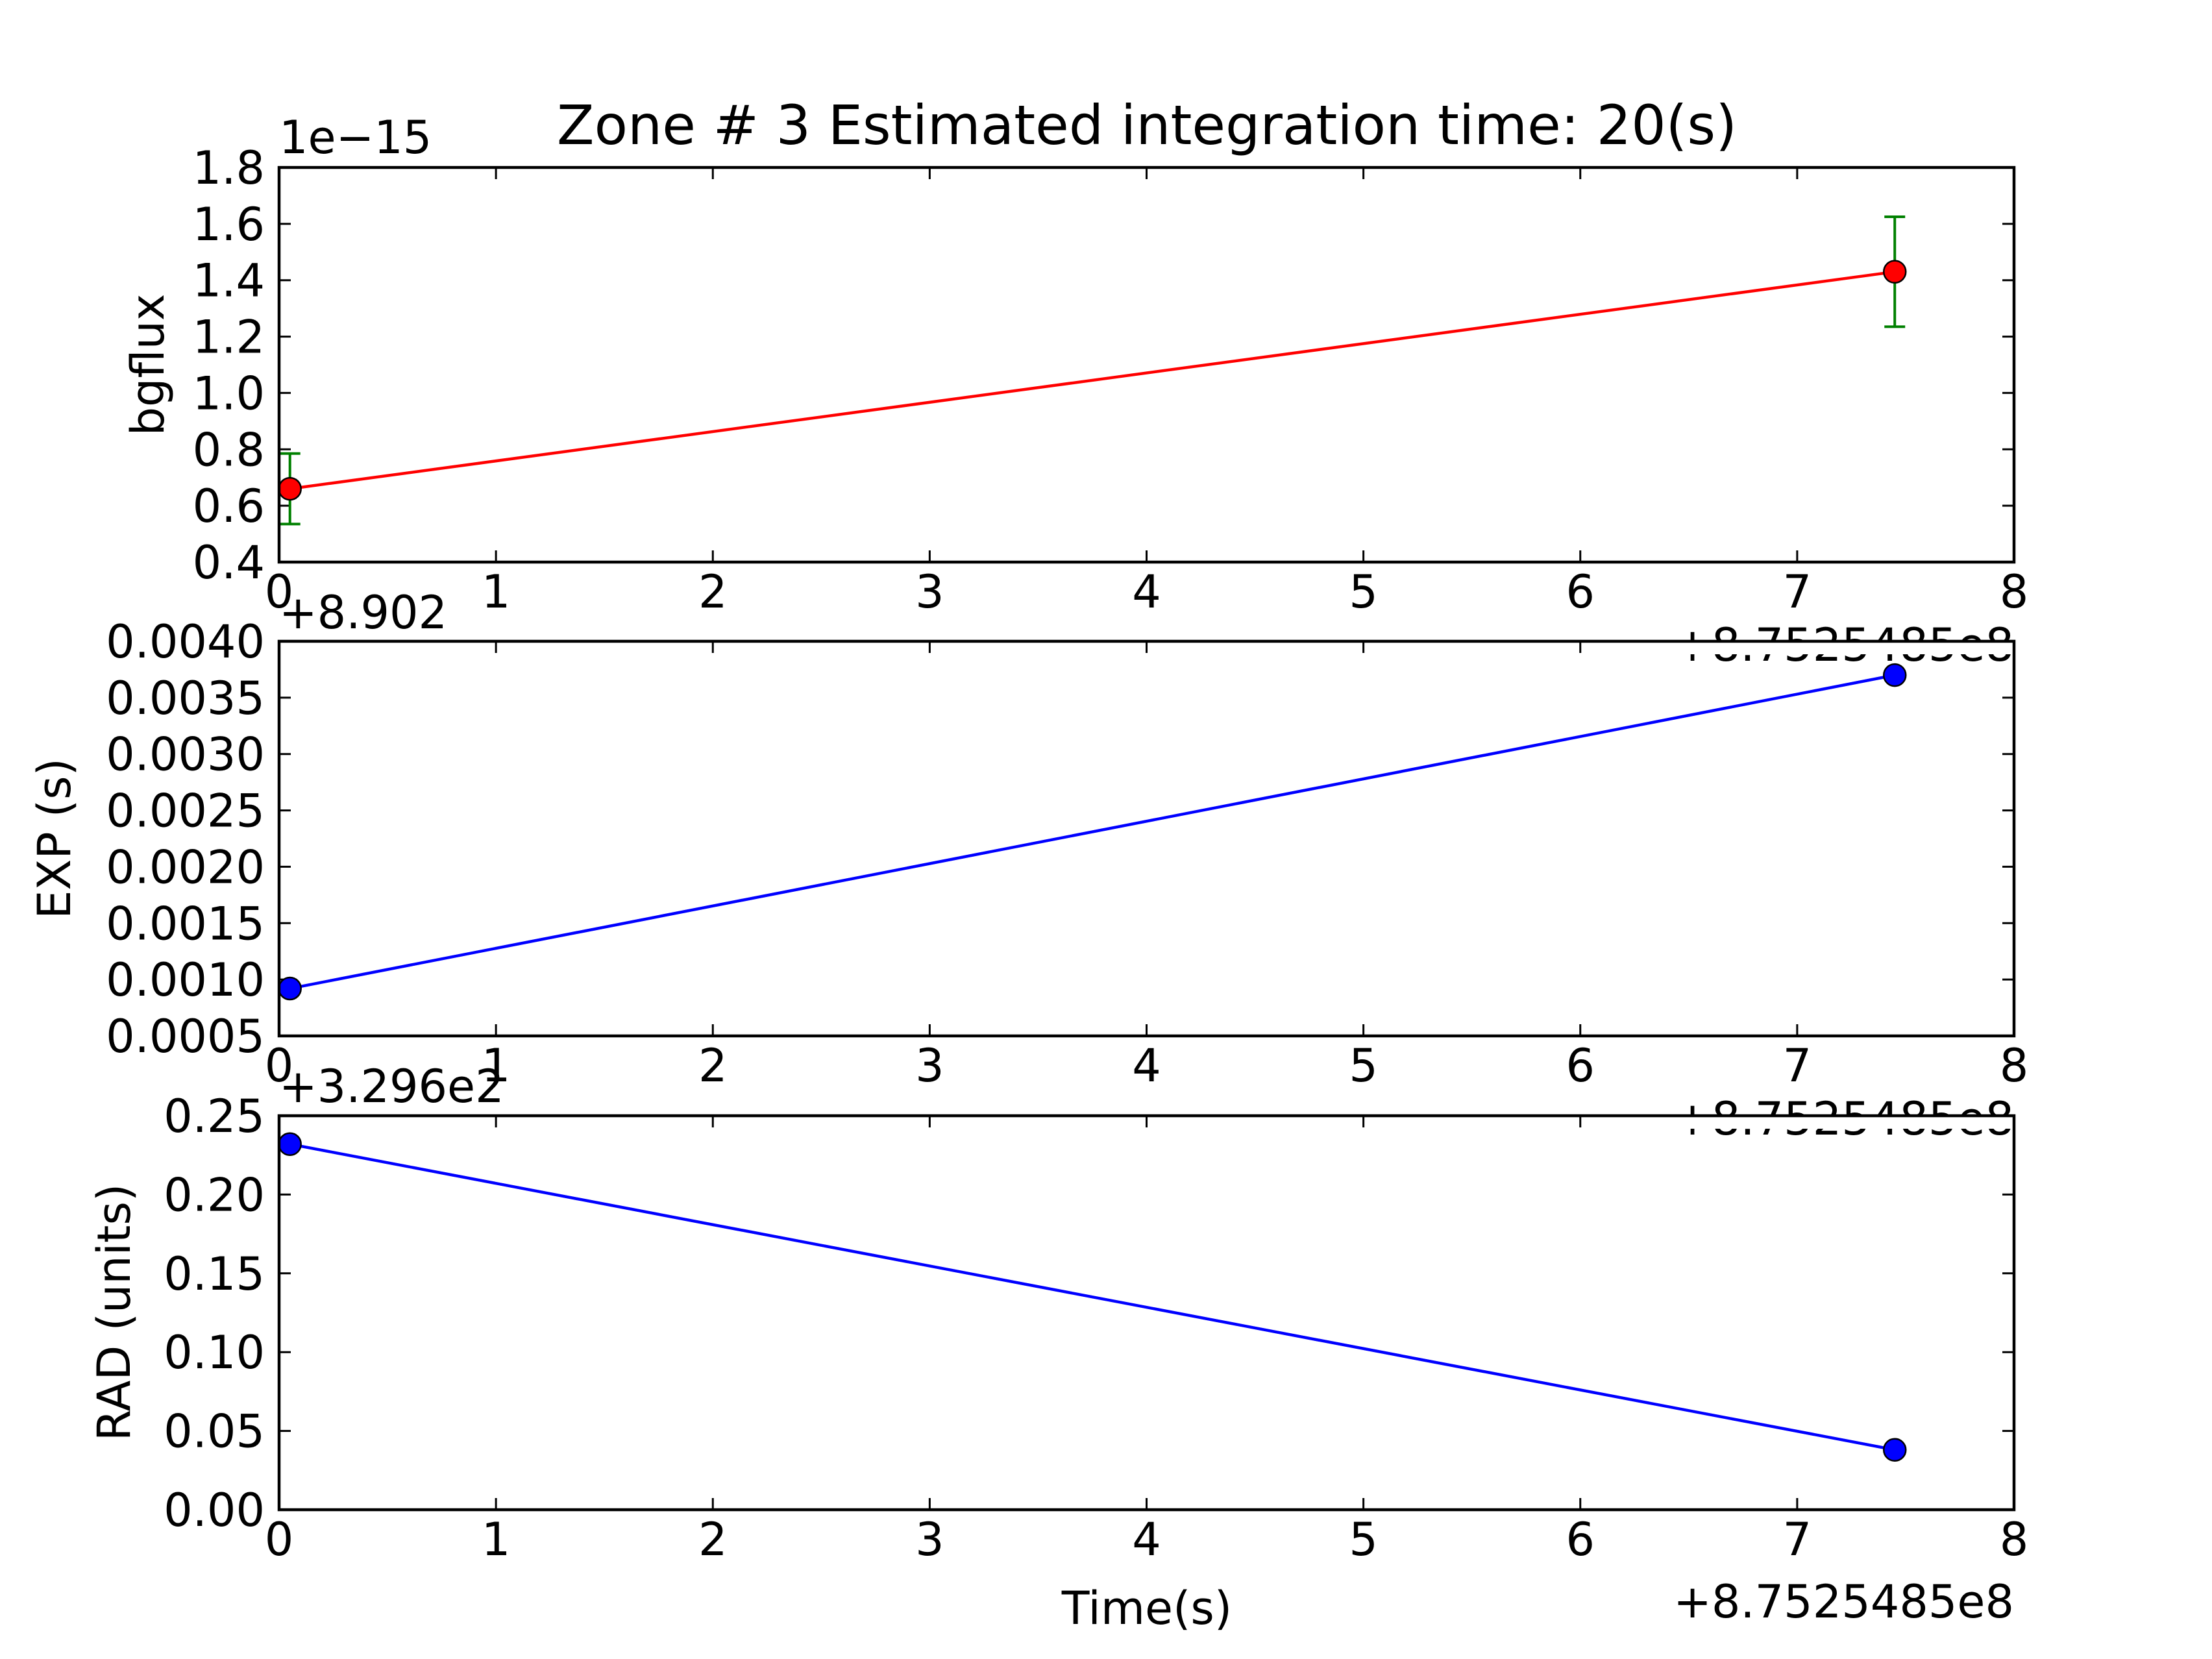 This screenshot has width=2212, height=1659. What do you see at coordinates (2014, 1539) in the screenshot?
I see `panel-rad-xtick-label: 8` at bounding box center [2014, 1539].